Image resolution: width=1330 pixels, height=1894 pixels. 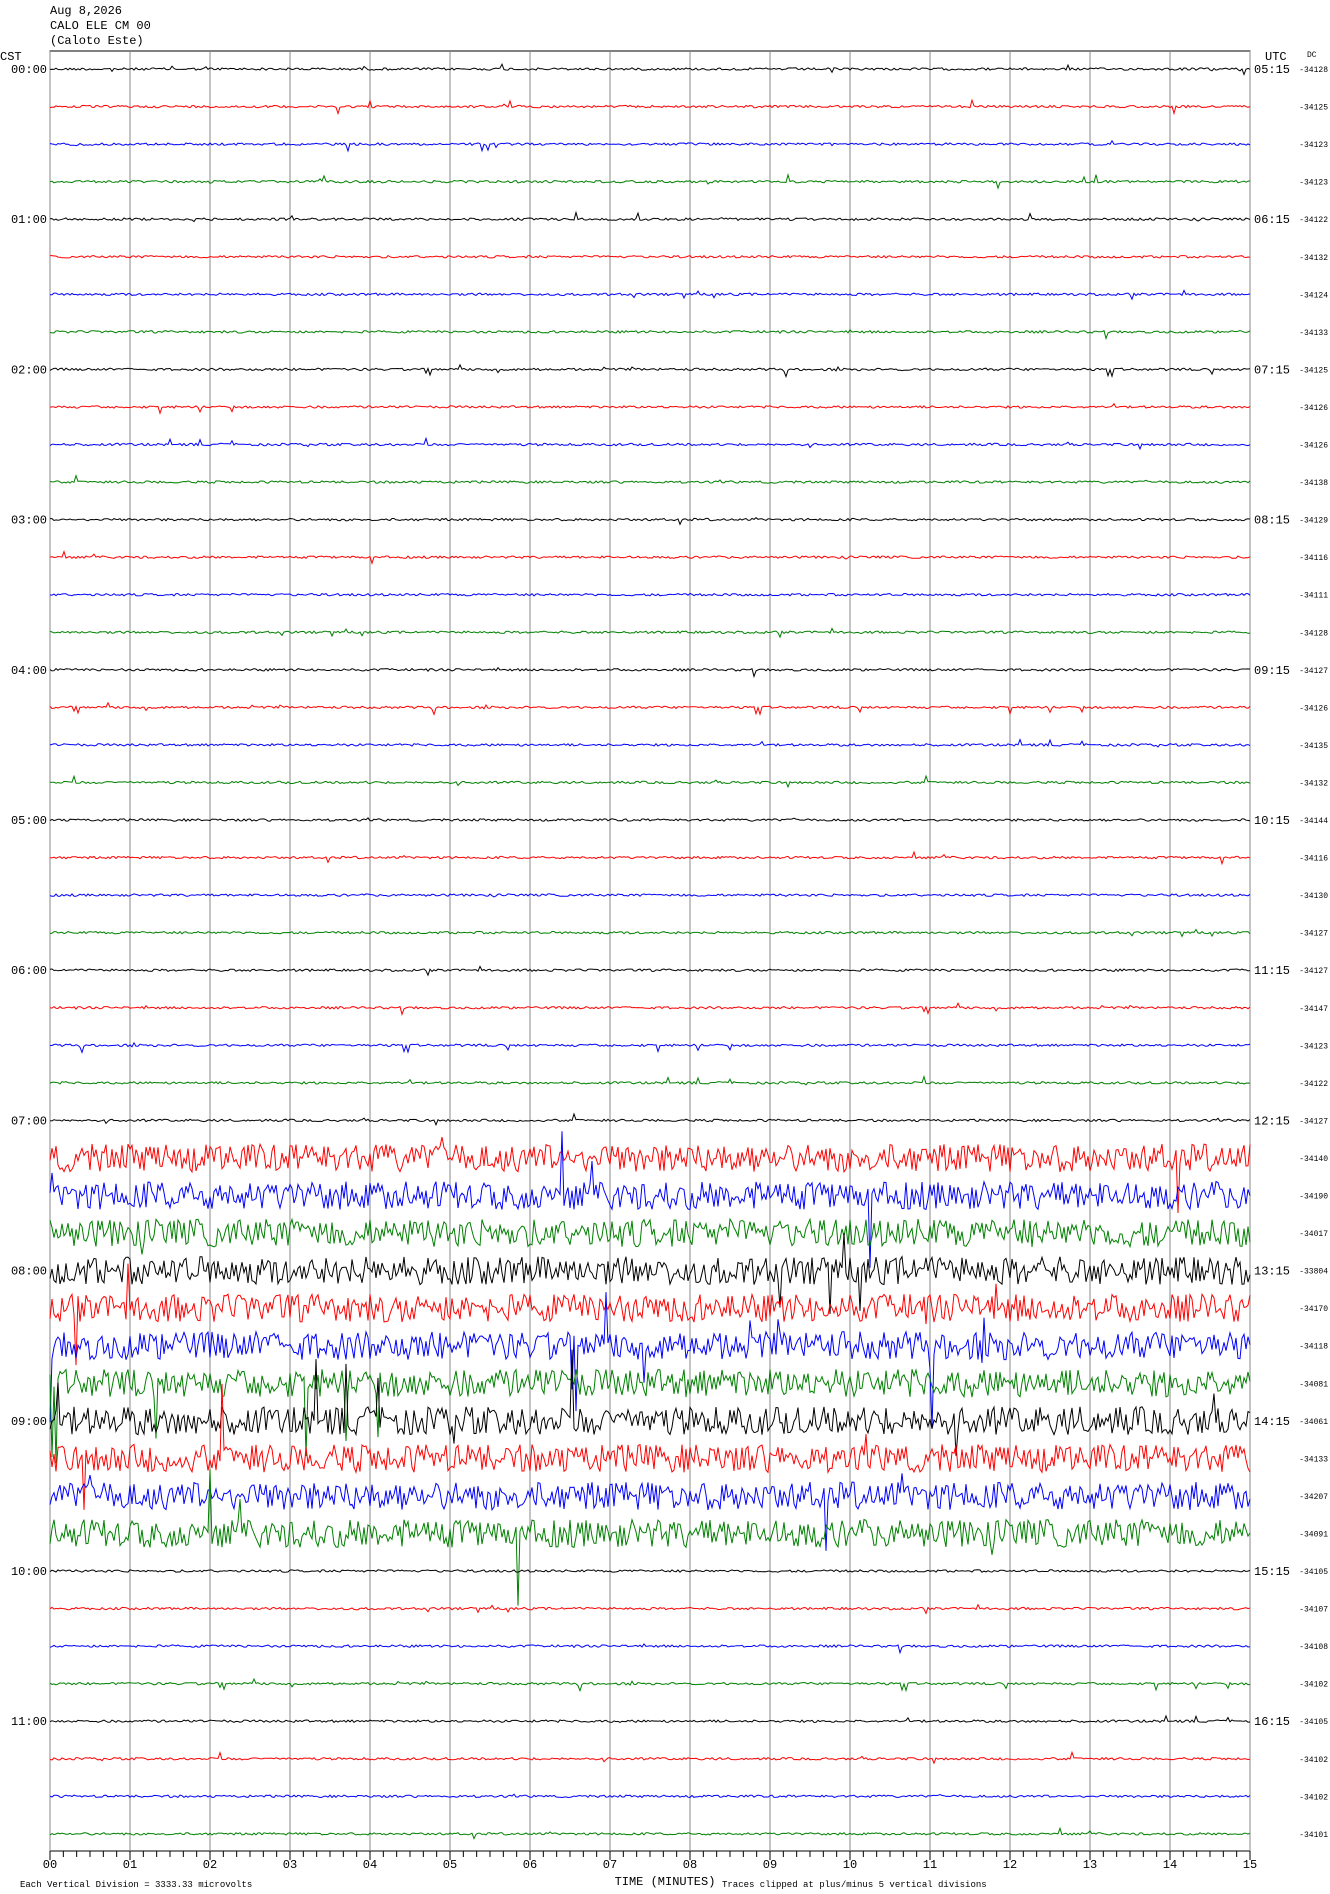 What do you see at coordinates (29, 370) in the screenshot?
I see `cst-label: 02:00` at bounding box center [29, 370].